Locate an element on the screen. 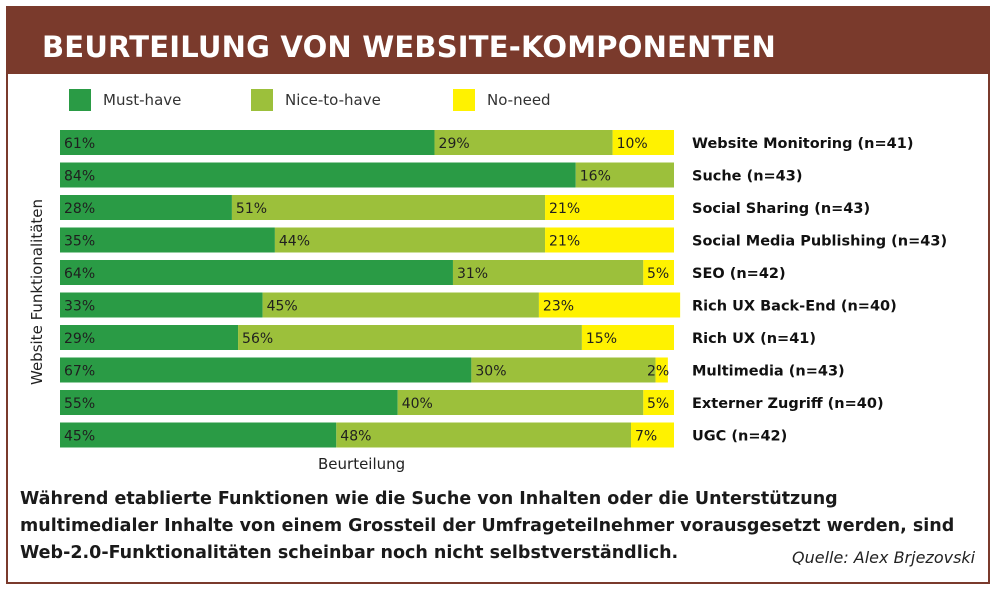 This screenshot has width=1000, height=593. category-label-4: SEO (n=42) is located at coordinates (739, 274).